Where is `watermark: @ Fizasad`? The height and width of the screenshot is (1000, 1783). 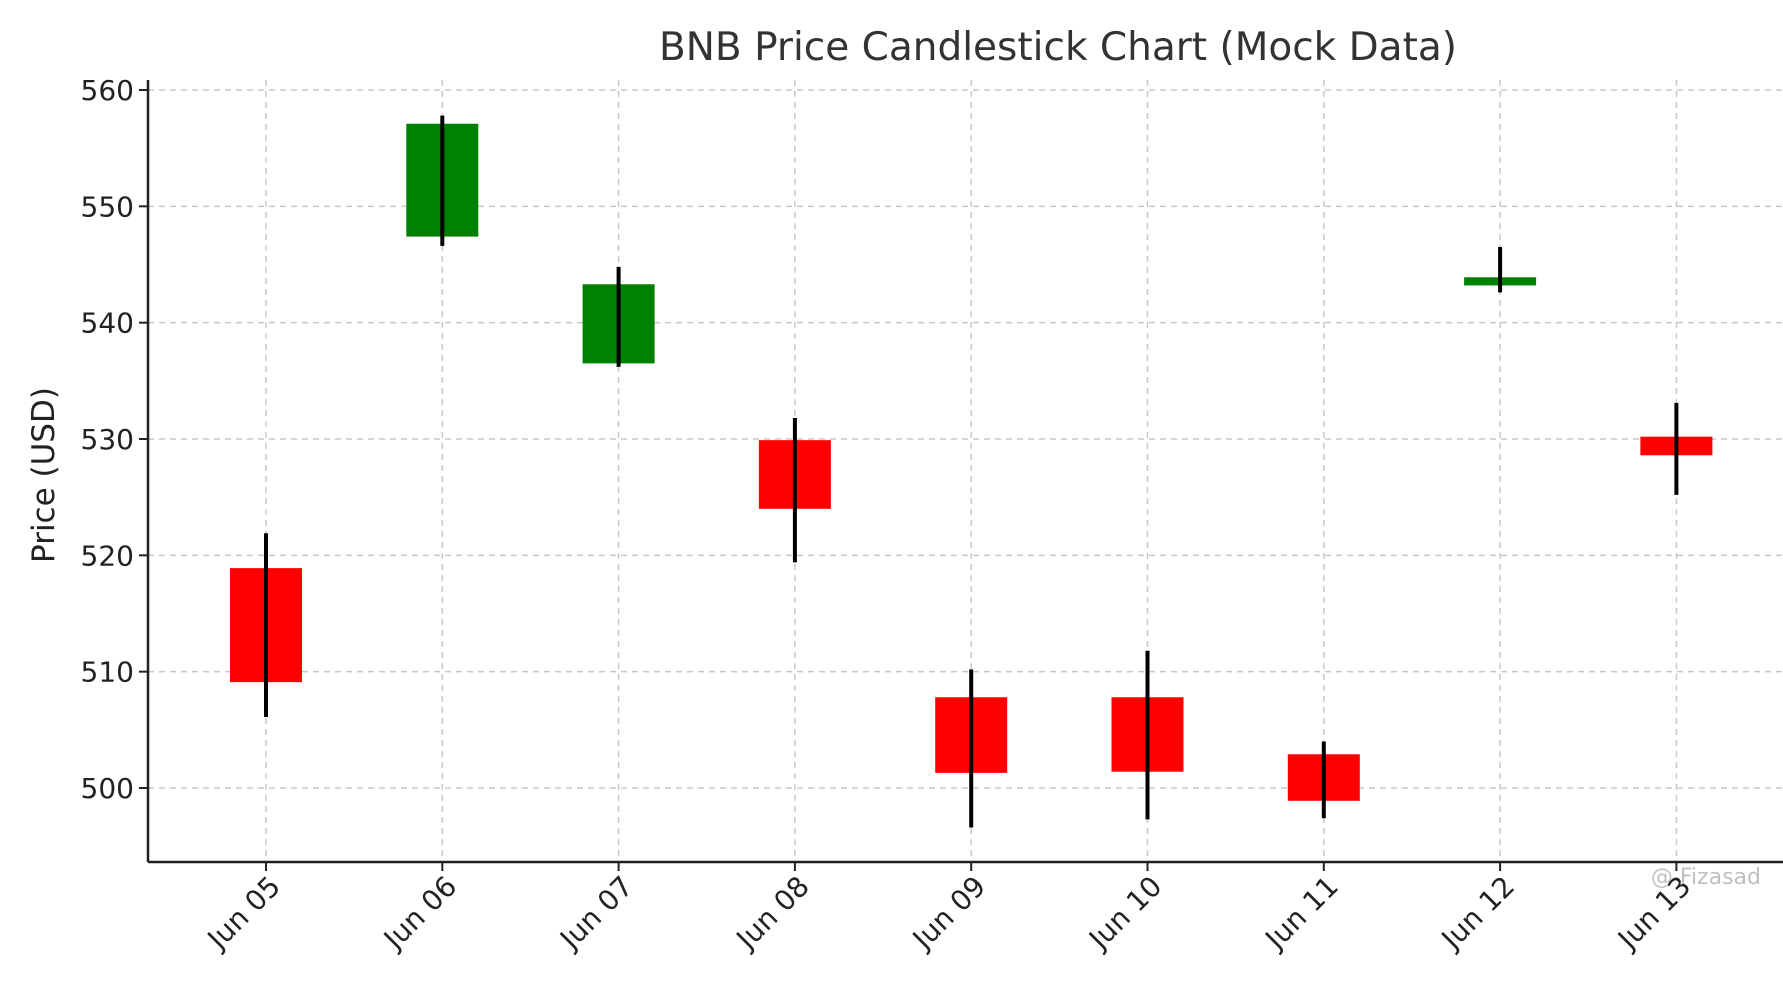 watermark: @ Fizasad is located at coordinates (1705, 877).